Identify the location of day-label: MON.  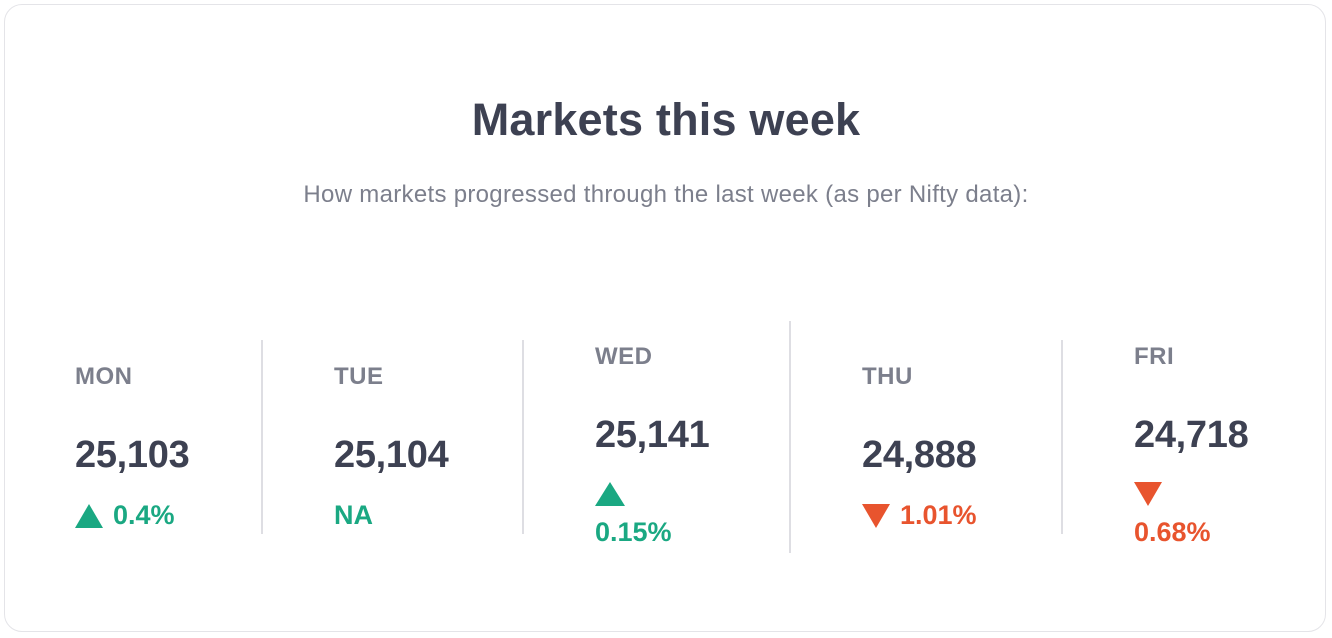
(104, 376).